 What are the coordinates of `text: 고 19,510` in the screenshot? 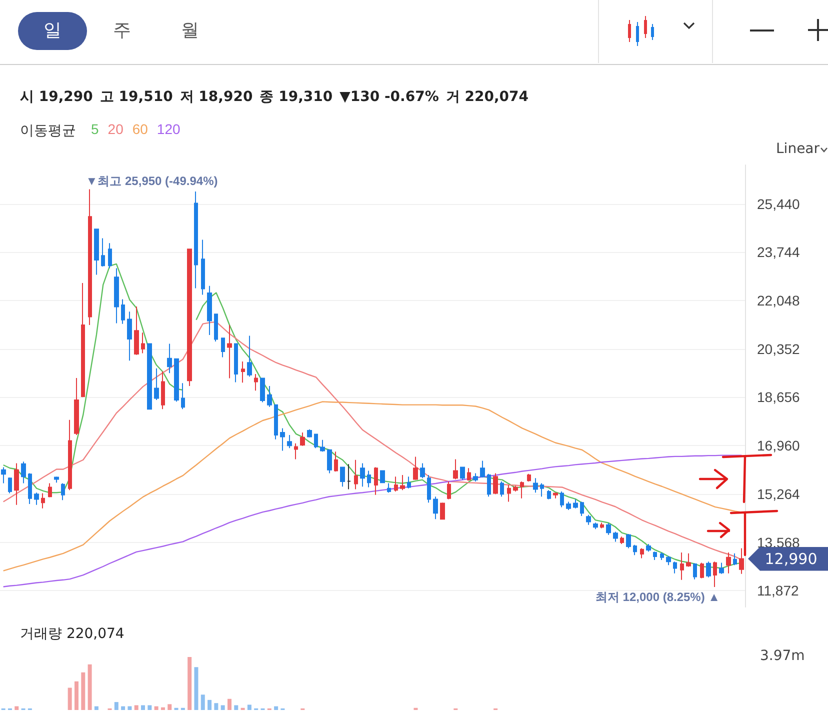 It's located at (136, 97).